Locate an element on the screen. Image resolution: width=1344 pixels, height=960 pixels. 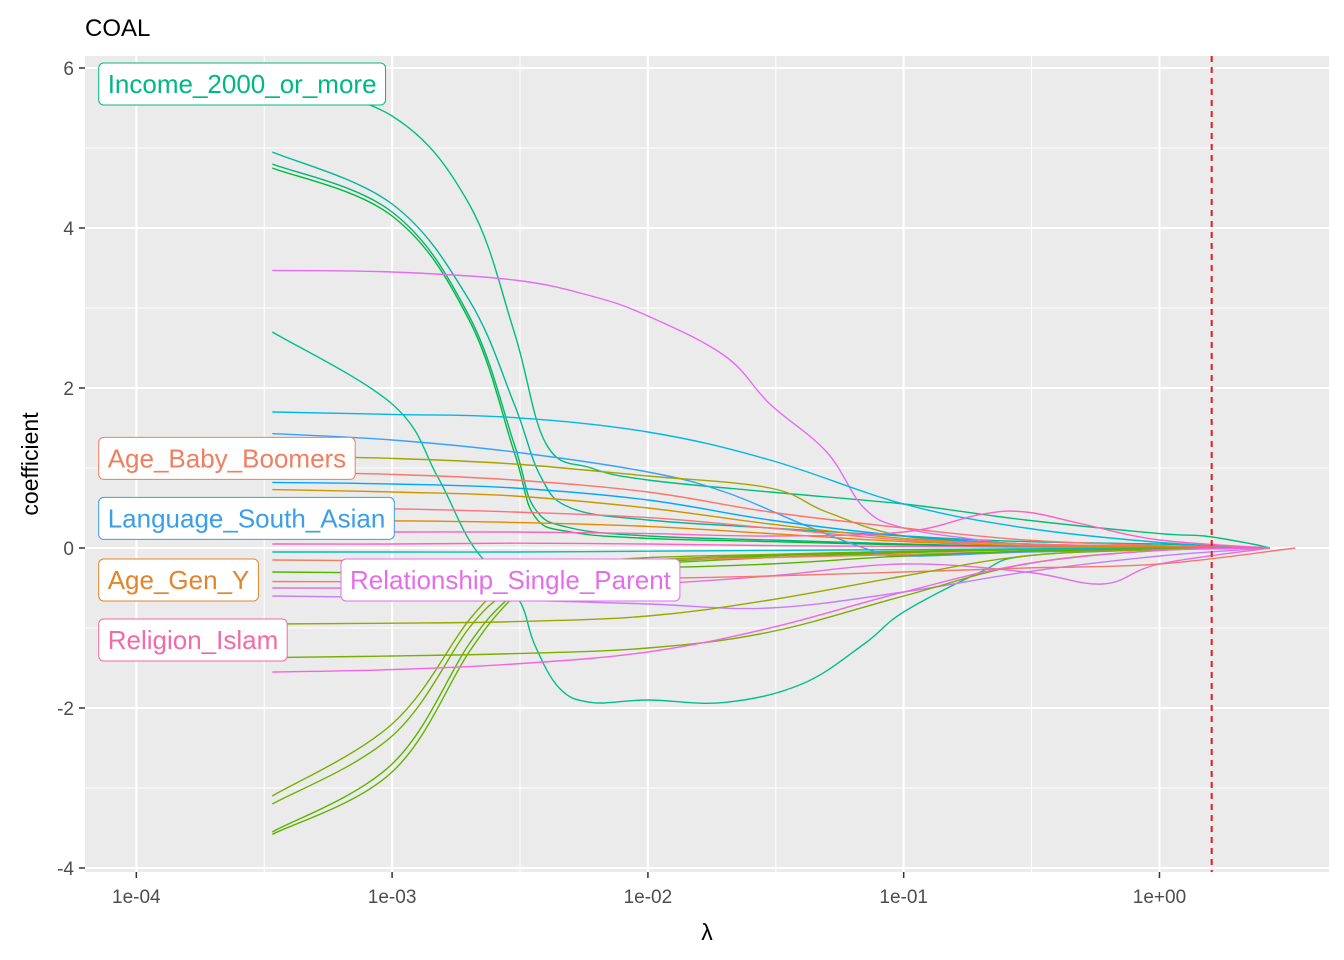
series-label-5: Relationship_Single_Parent is located at coordinates (510, 580).